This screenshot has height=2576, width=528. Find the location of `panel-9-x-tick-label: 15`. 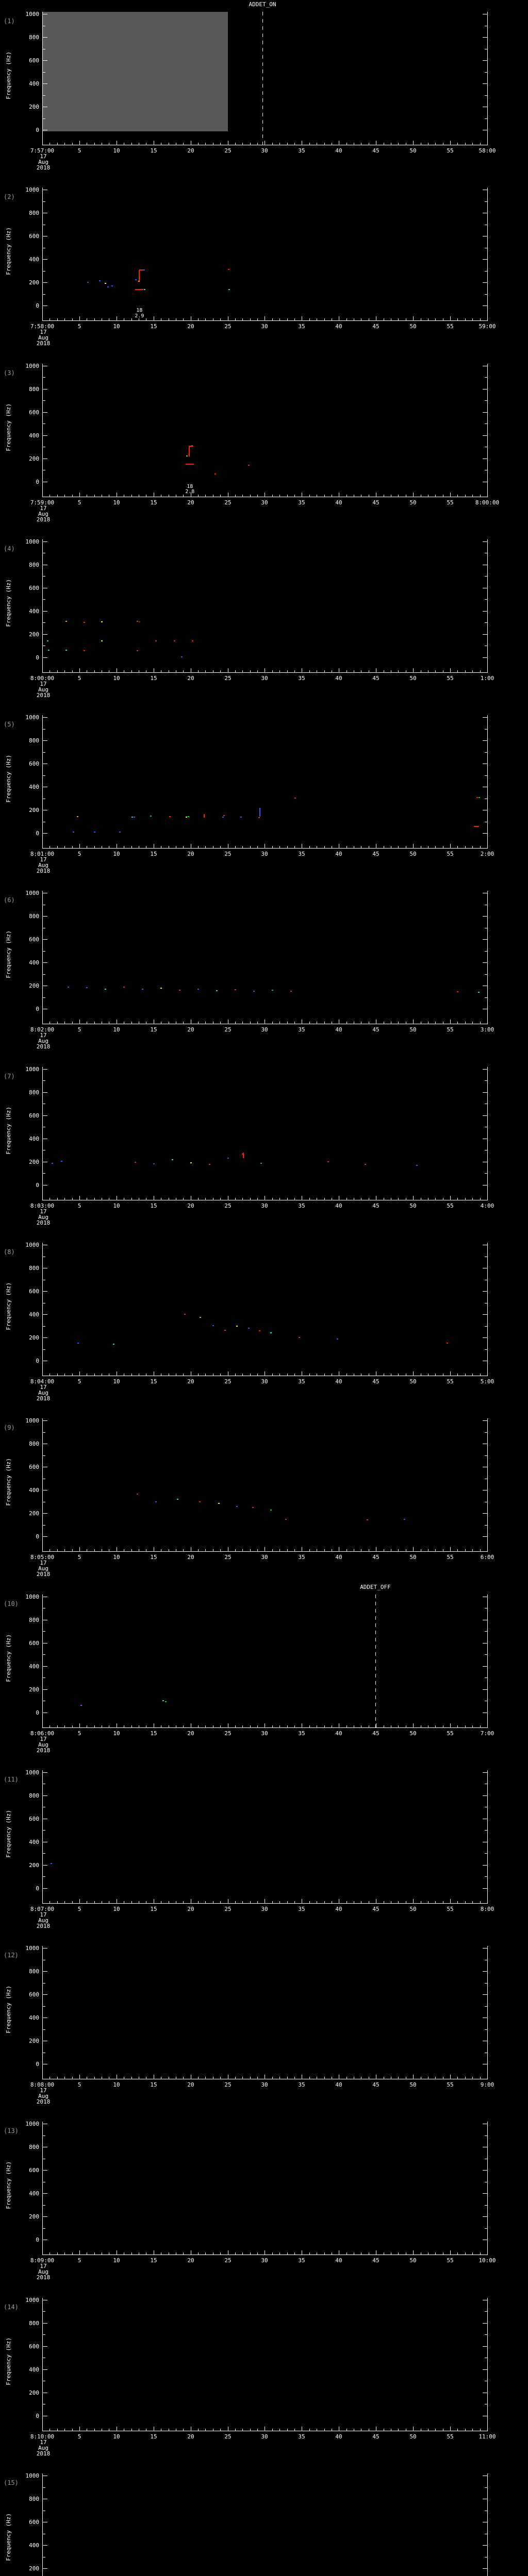

panel-9-x-tick-label: 15 is located at coordinates (153, 1557).